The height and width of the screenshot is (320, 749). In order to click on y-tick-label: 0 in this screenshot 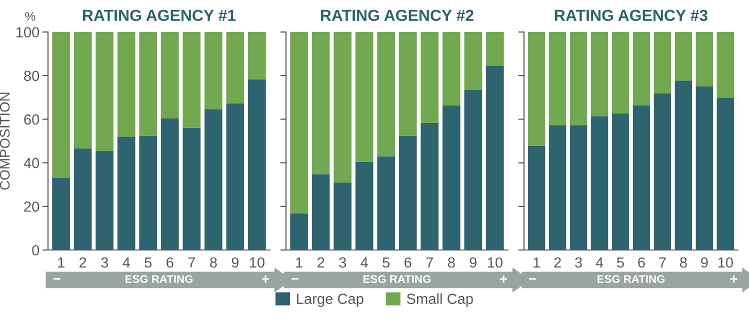, I will do `click(36, 250)`.